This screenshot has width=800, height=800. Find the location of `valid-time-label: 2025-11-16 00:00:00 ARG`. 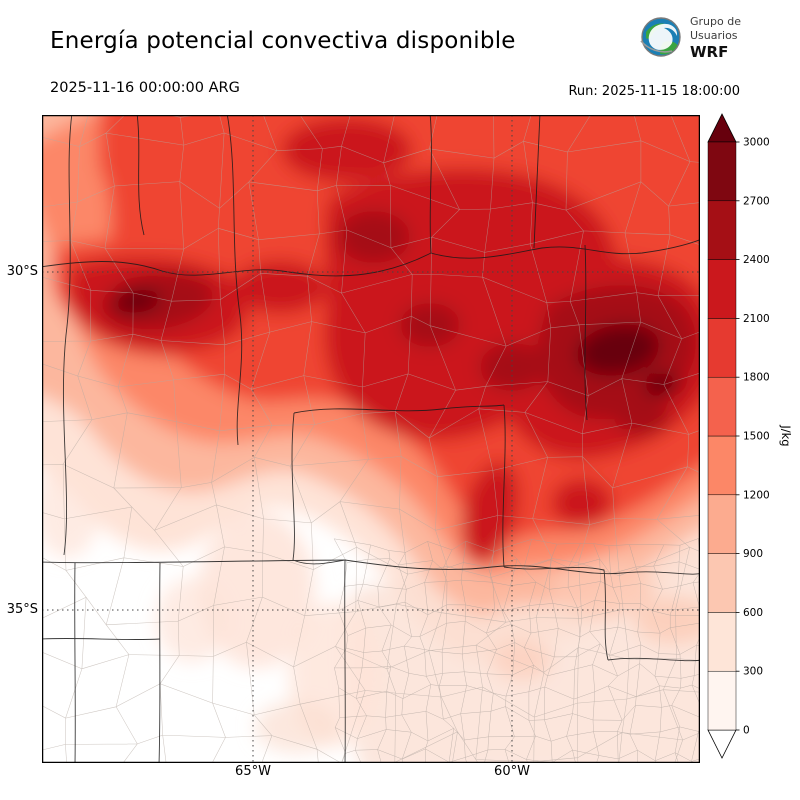

valid-time-label: 2025-11-16 00:00:00 ARG is located at coordinates (145, 88).